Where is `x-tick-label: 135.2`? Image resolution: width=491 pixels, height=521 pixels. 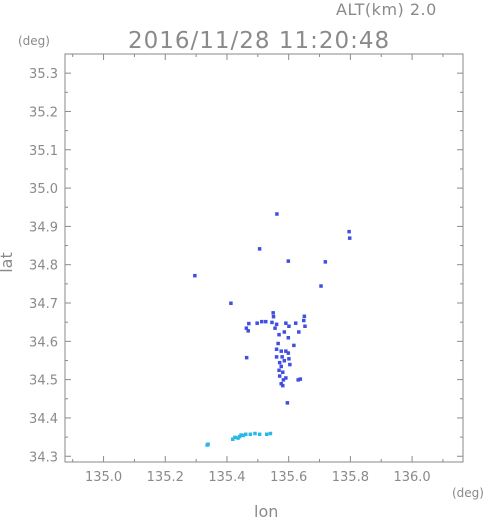 x-tick-label: 135.2 is located at coordinates (165, 477).